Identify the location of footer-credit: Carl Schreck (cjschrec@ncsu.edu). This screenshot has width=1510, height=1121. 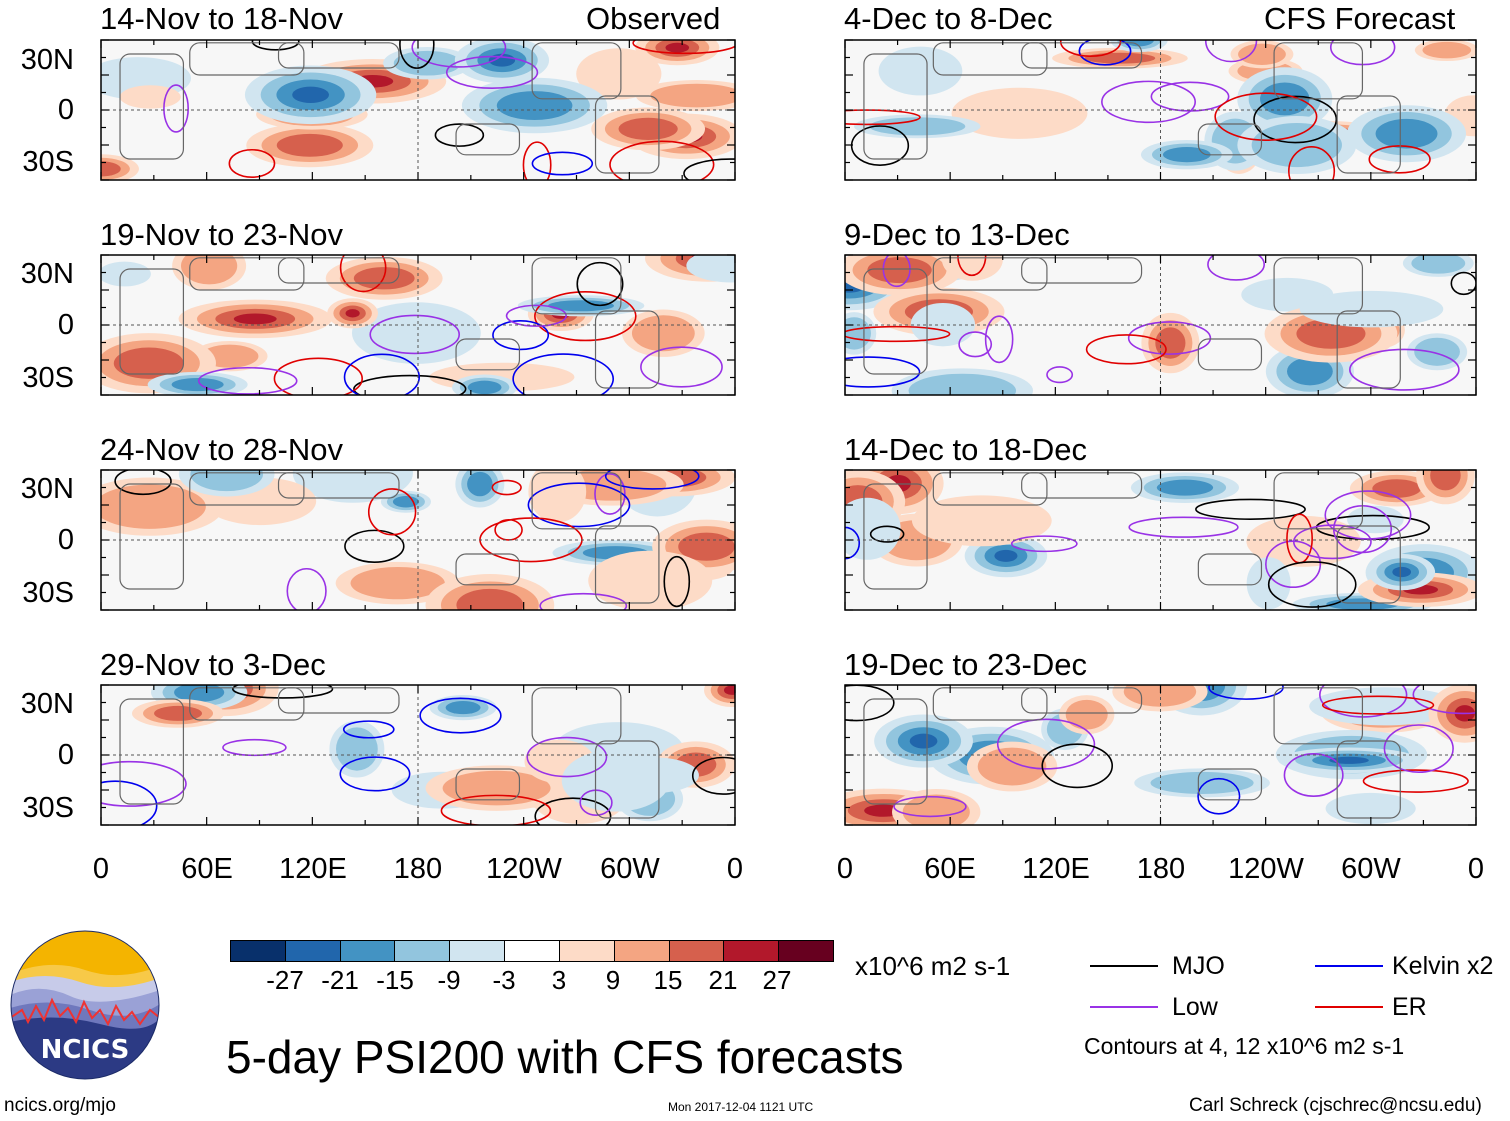
(1335, 1105).